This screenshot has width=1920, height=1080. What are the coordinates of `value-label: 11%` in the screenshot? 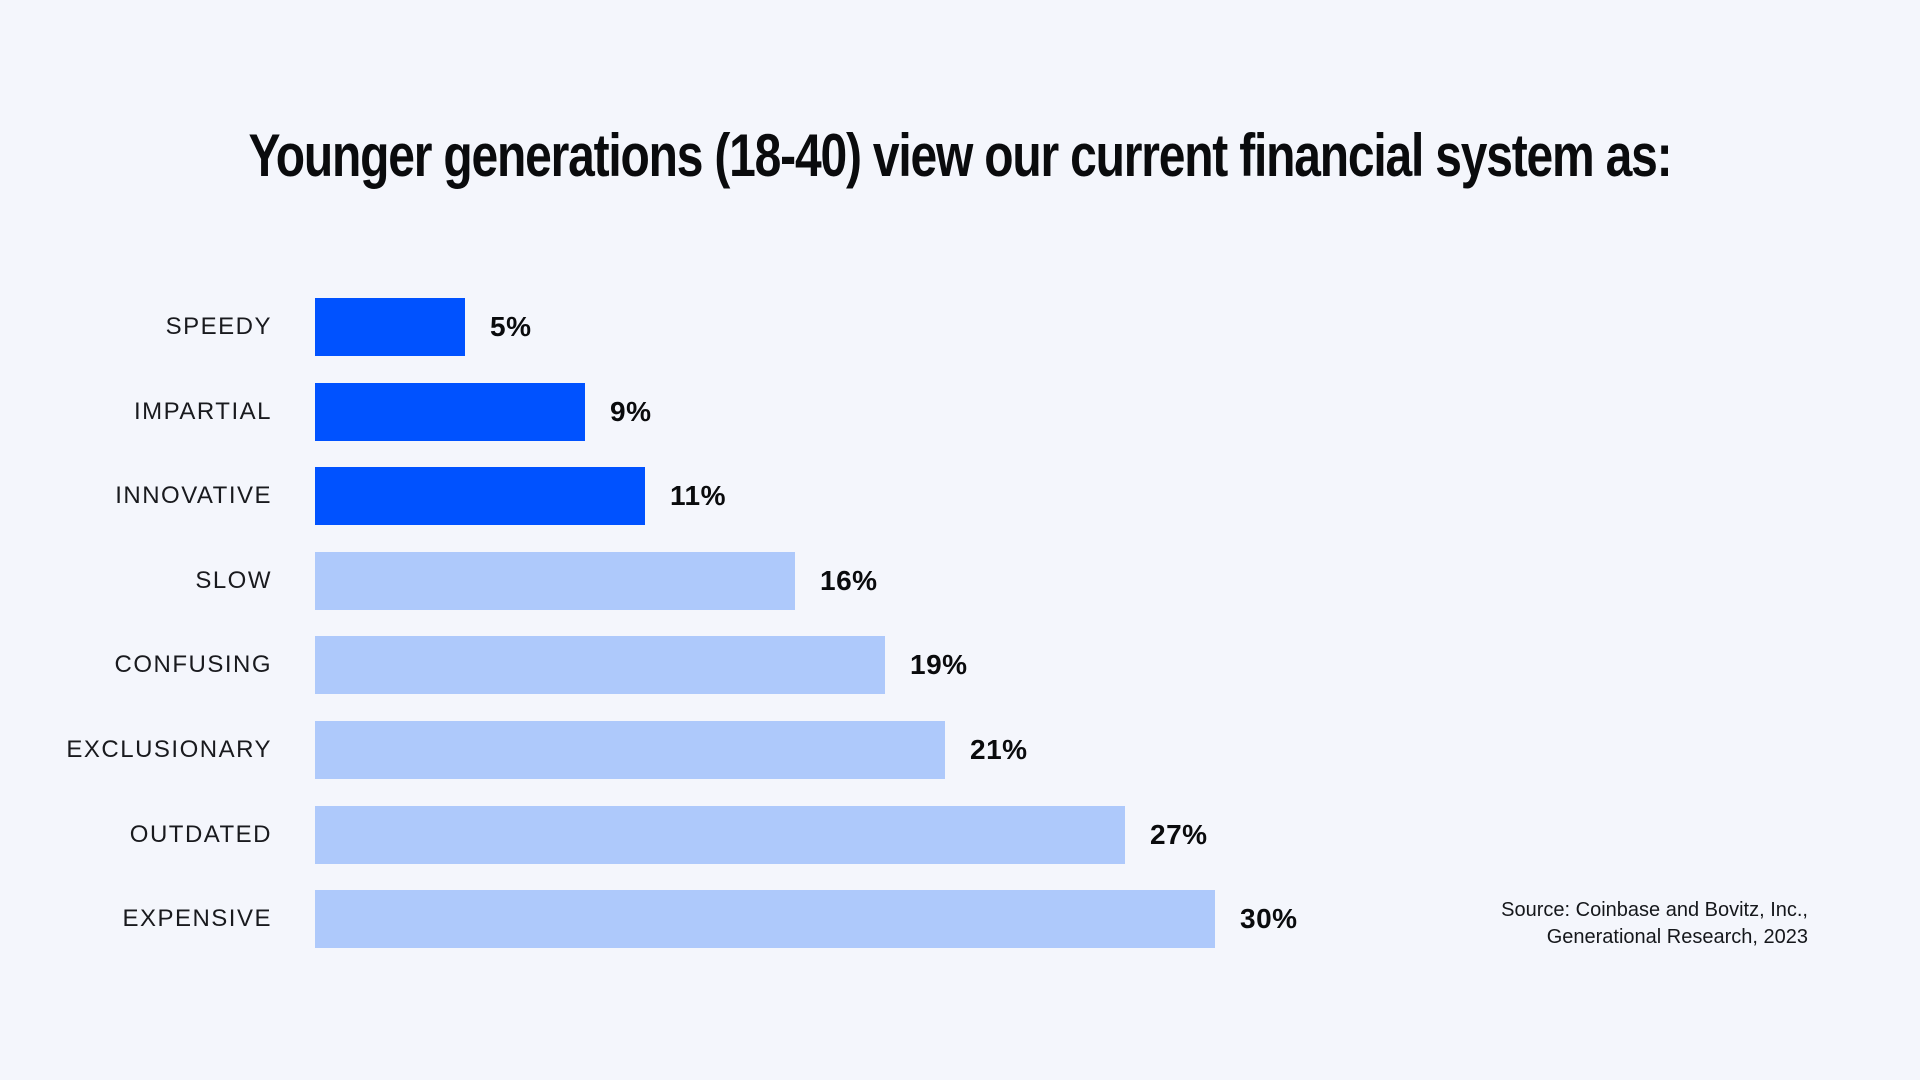 It's located at (698, 496).